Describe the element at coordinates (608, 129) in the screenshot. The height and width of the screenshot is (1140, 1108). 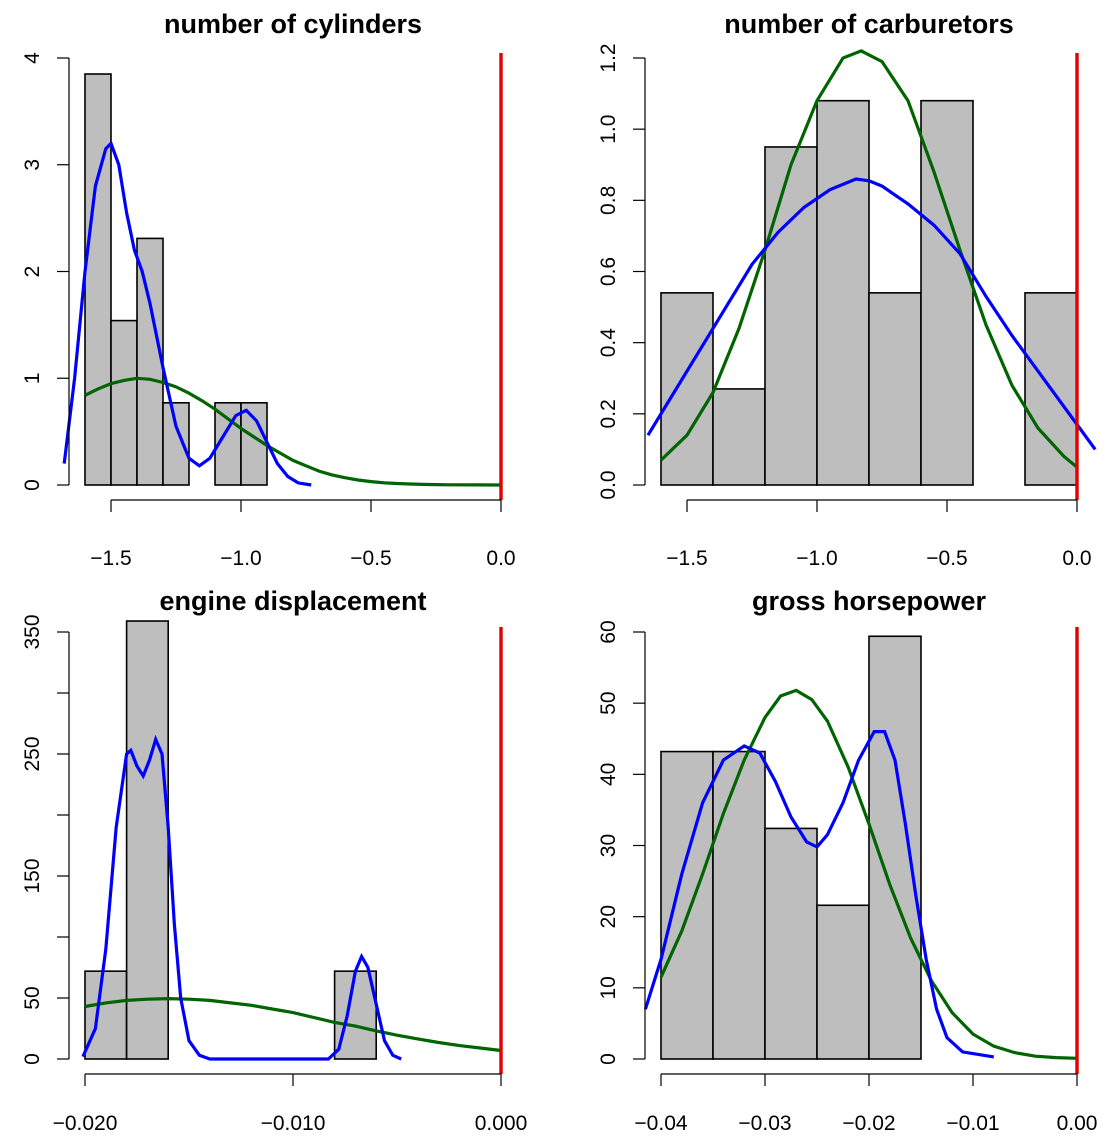
I see `y-tick-label: 1.0` at that location.